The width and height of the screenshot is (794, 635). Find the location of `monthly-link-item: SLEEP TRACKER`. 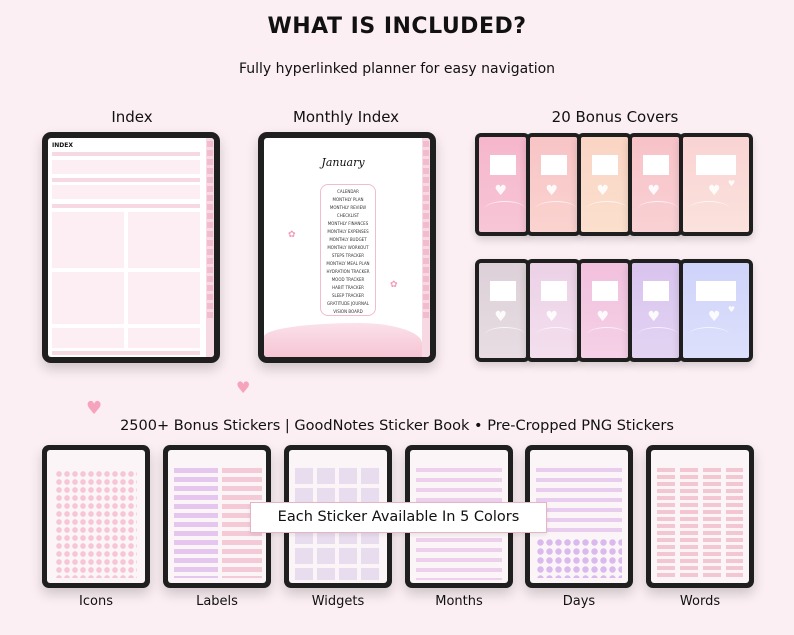

monthly-link-item: SLEEP TRACKER is located at coordinates (348, 295).